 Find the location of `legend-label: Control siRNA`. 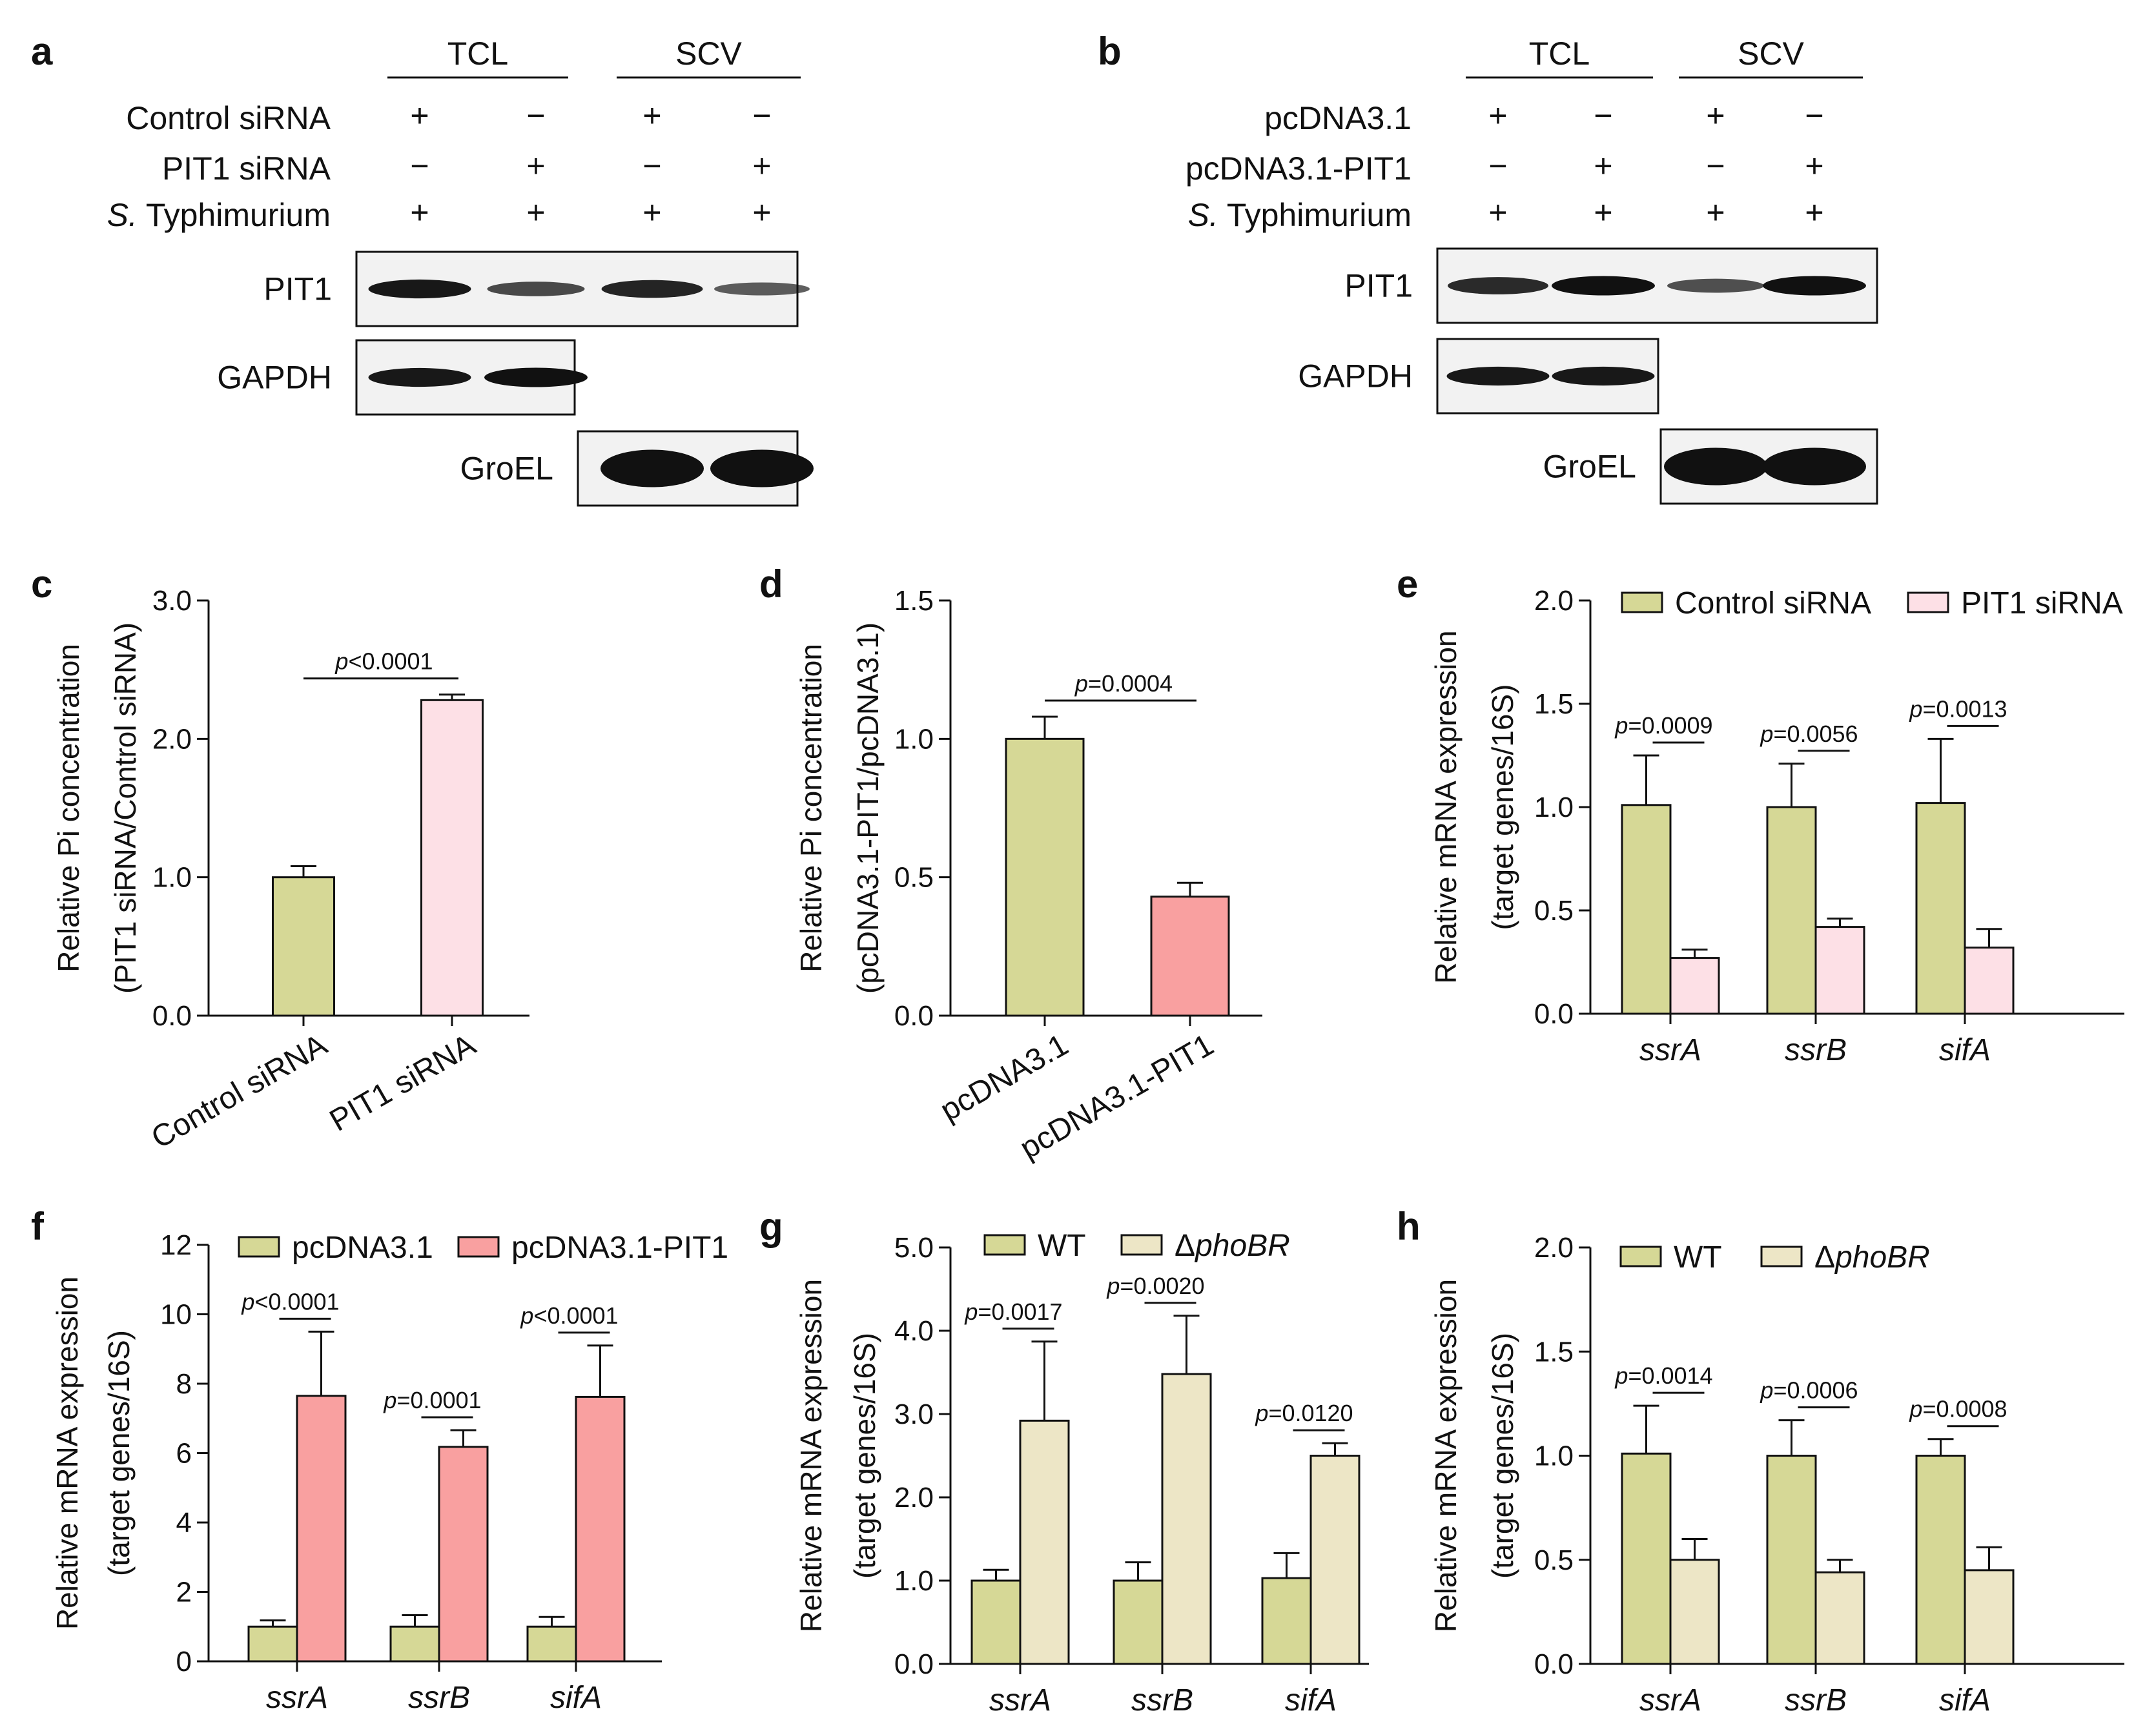

legend-label: Control siRNA is located at coordinates (1773, 603).